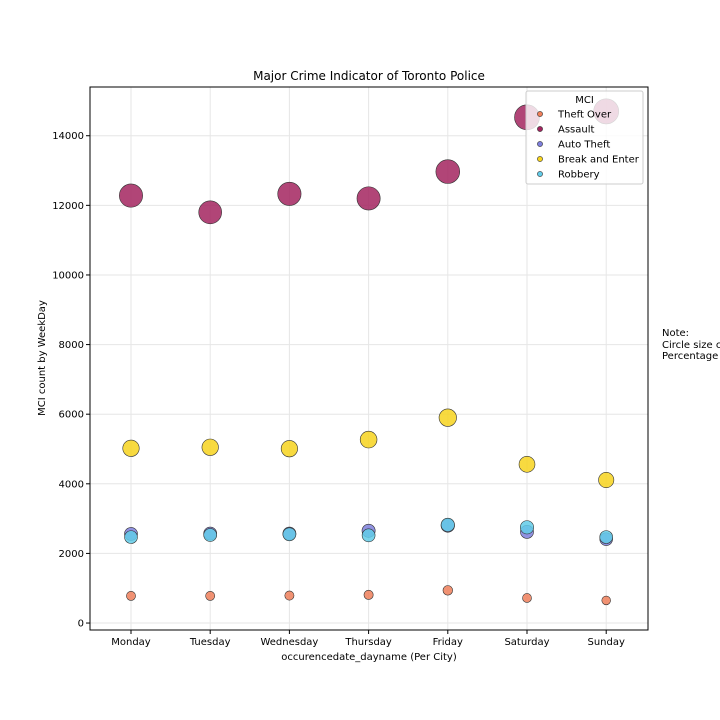  What do you see at coordinates (369, 657) in the screenshot?
I see `x-axis-label: occurencedate_dayname (Per City)` at bounding box center [369, 657].